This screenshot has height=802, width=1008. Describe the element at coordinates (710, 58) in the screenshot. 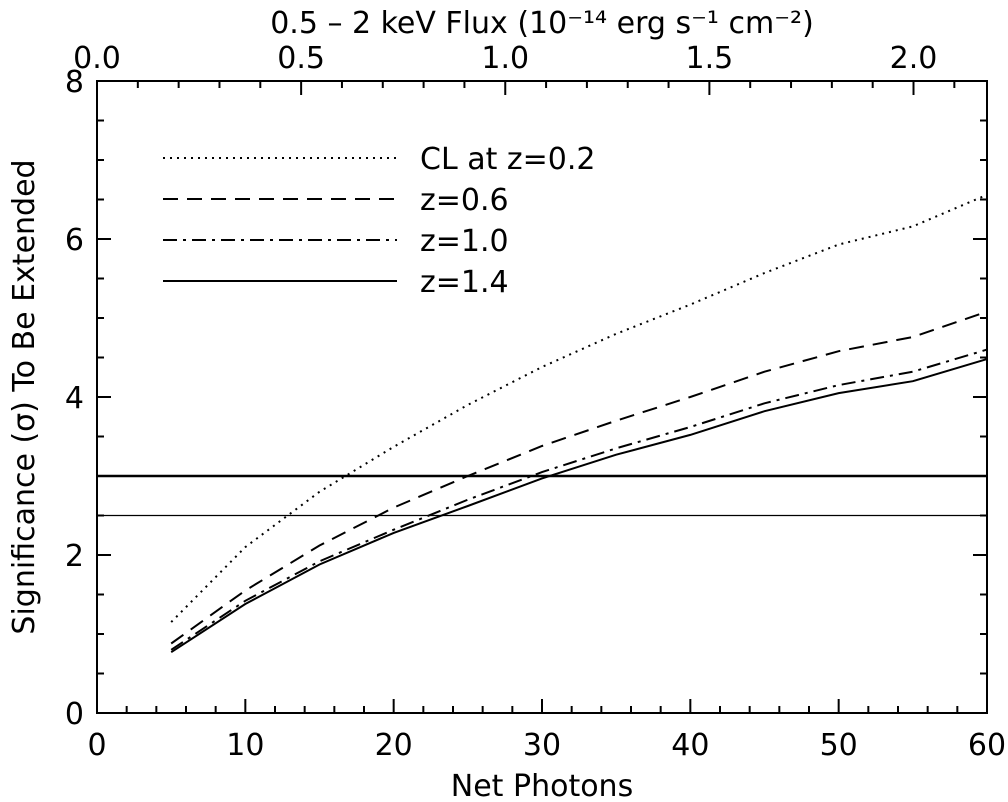

I see `top-tick-label: 1.5` at that location.